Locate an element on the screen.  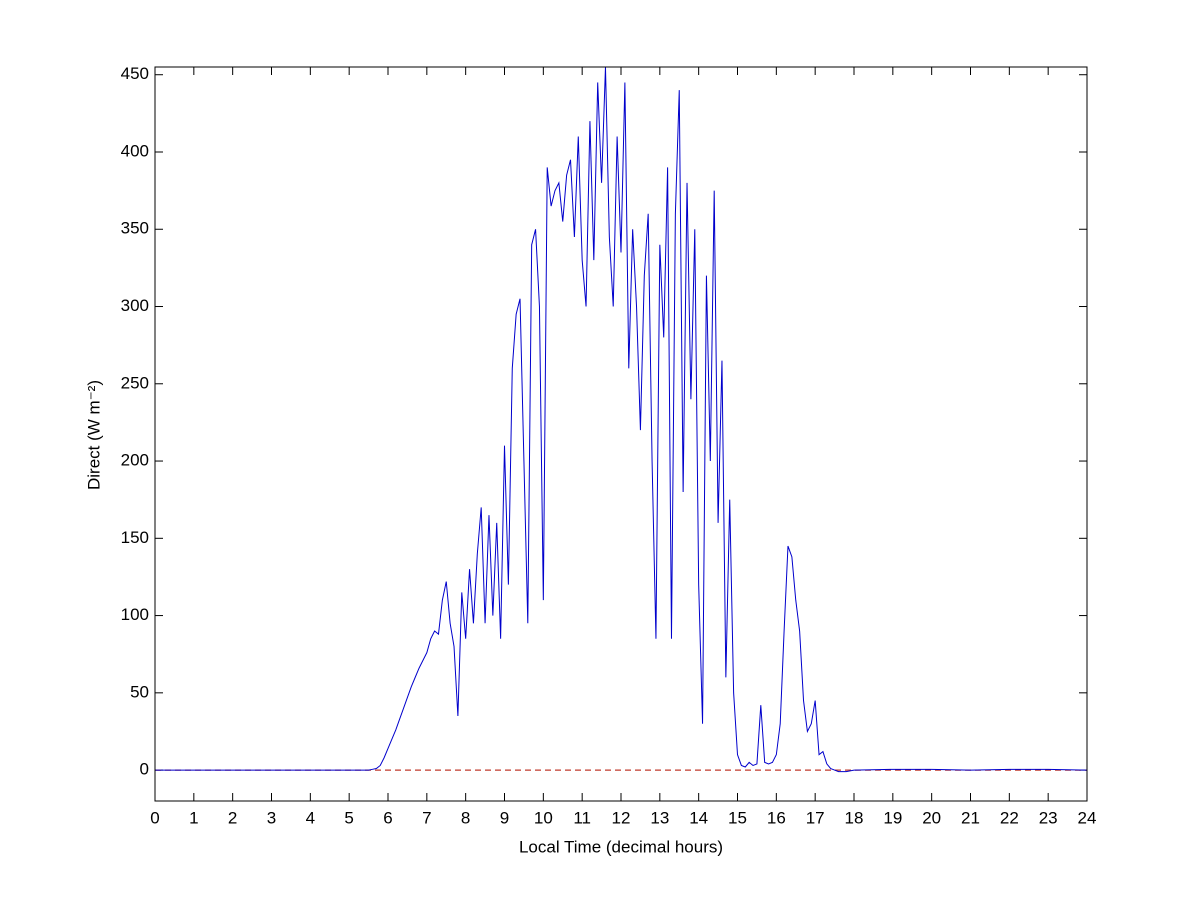
y-tick-label: 0 is located at coordinates (144, 769).